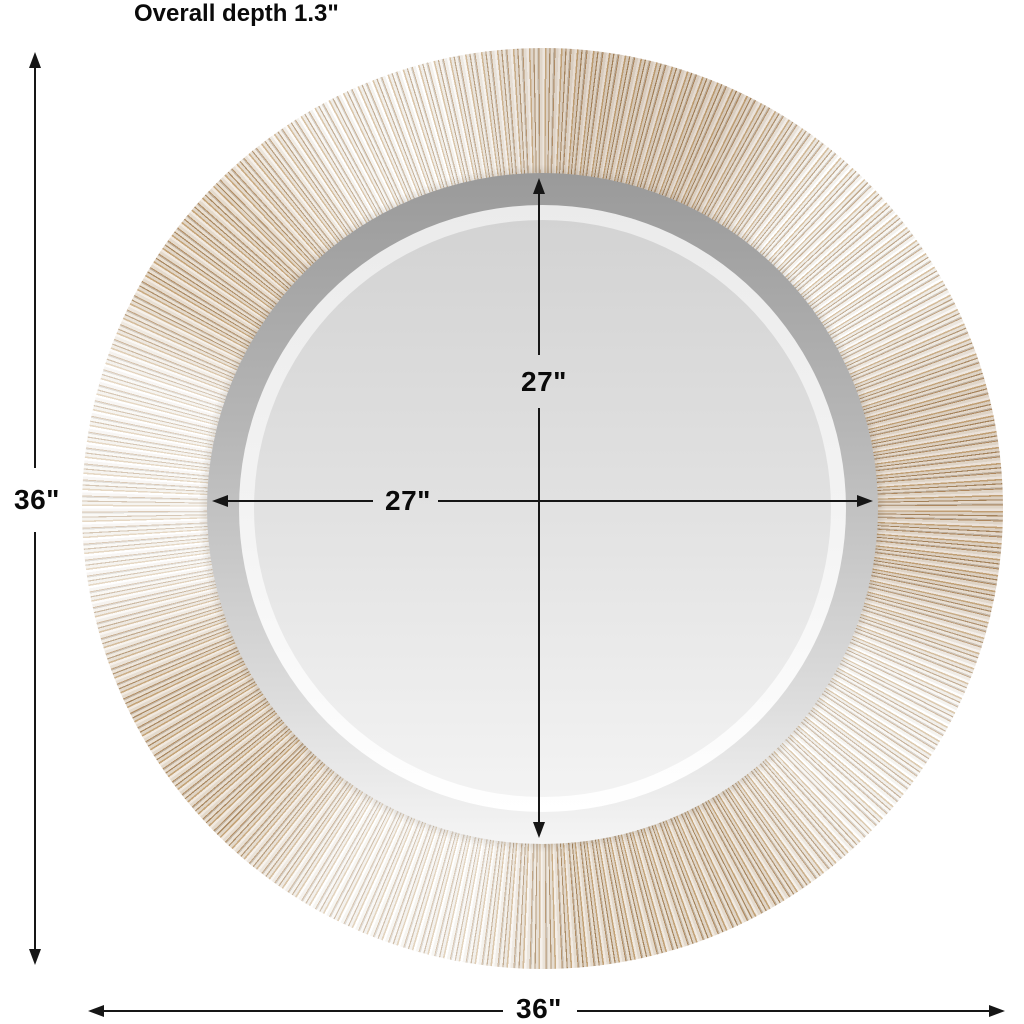 This screenshot has height=1024, width=1024. I want to click on mirror-width-label: 27", so click(408, 500).